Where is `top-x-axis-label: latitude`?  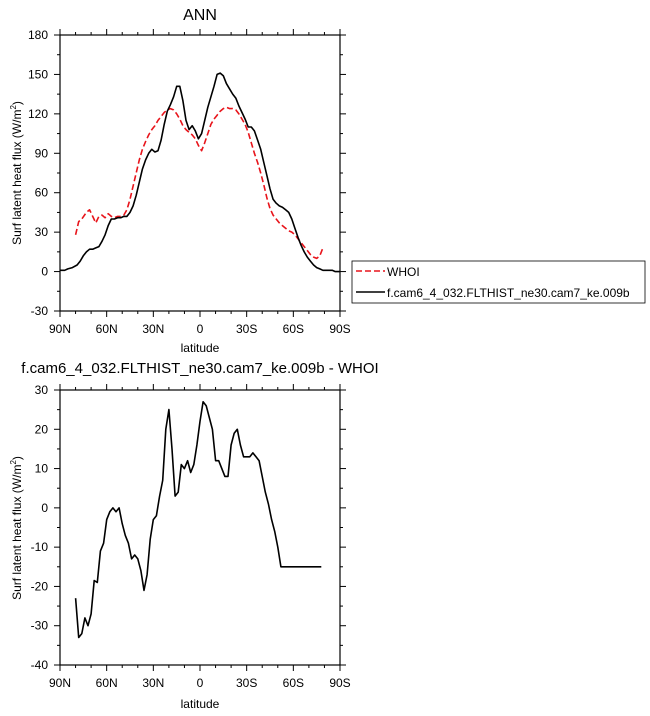
top-x-axis-label: latitude is located at coordinates (200, 348).